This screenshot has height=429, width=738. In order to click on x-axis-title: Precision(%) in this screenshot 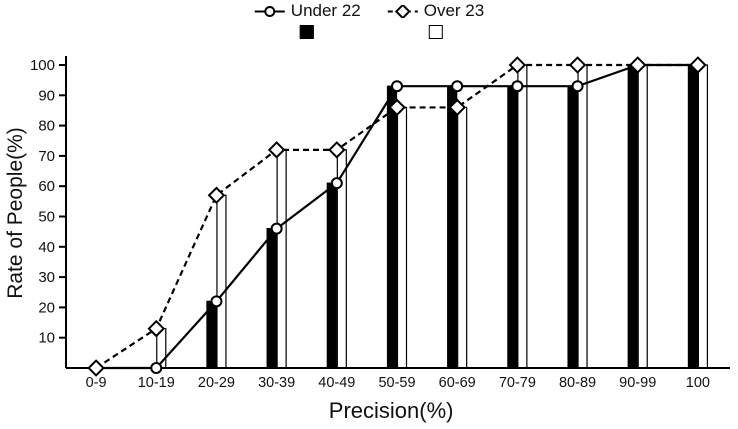, I will do `click(391, 410)`.